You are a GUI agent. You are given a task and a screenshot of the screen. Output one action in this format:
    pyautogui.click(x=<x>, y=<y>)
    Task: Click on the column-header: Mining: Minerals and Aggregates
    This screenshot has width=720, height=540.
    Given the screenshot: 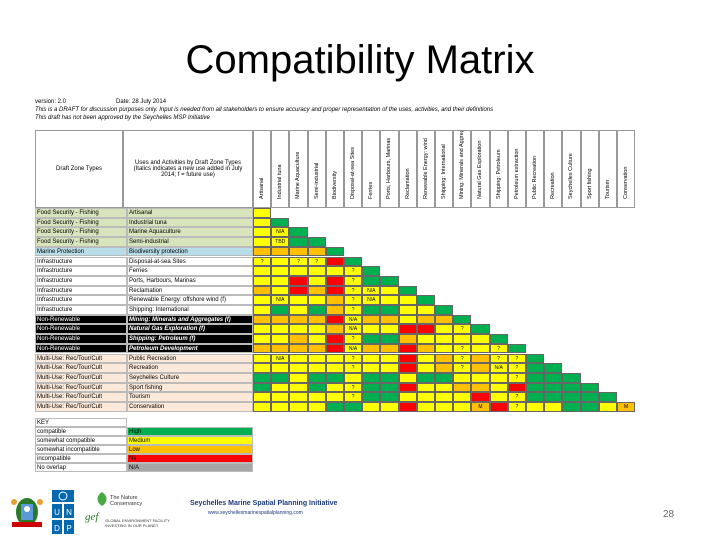 What is the action you would take?
    pyautogui.click(x=462, y=169)
    